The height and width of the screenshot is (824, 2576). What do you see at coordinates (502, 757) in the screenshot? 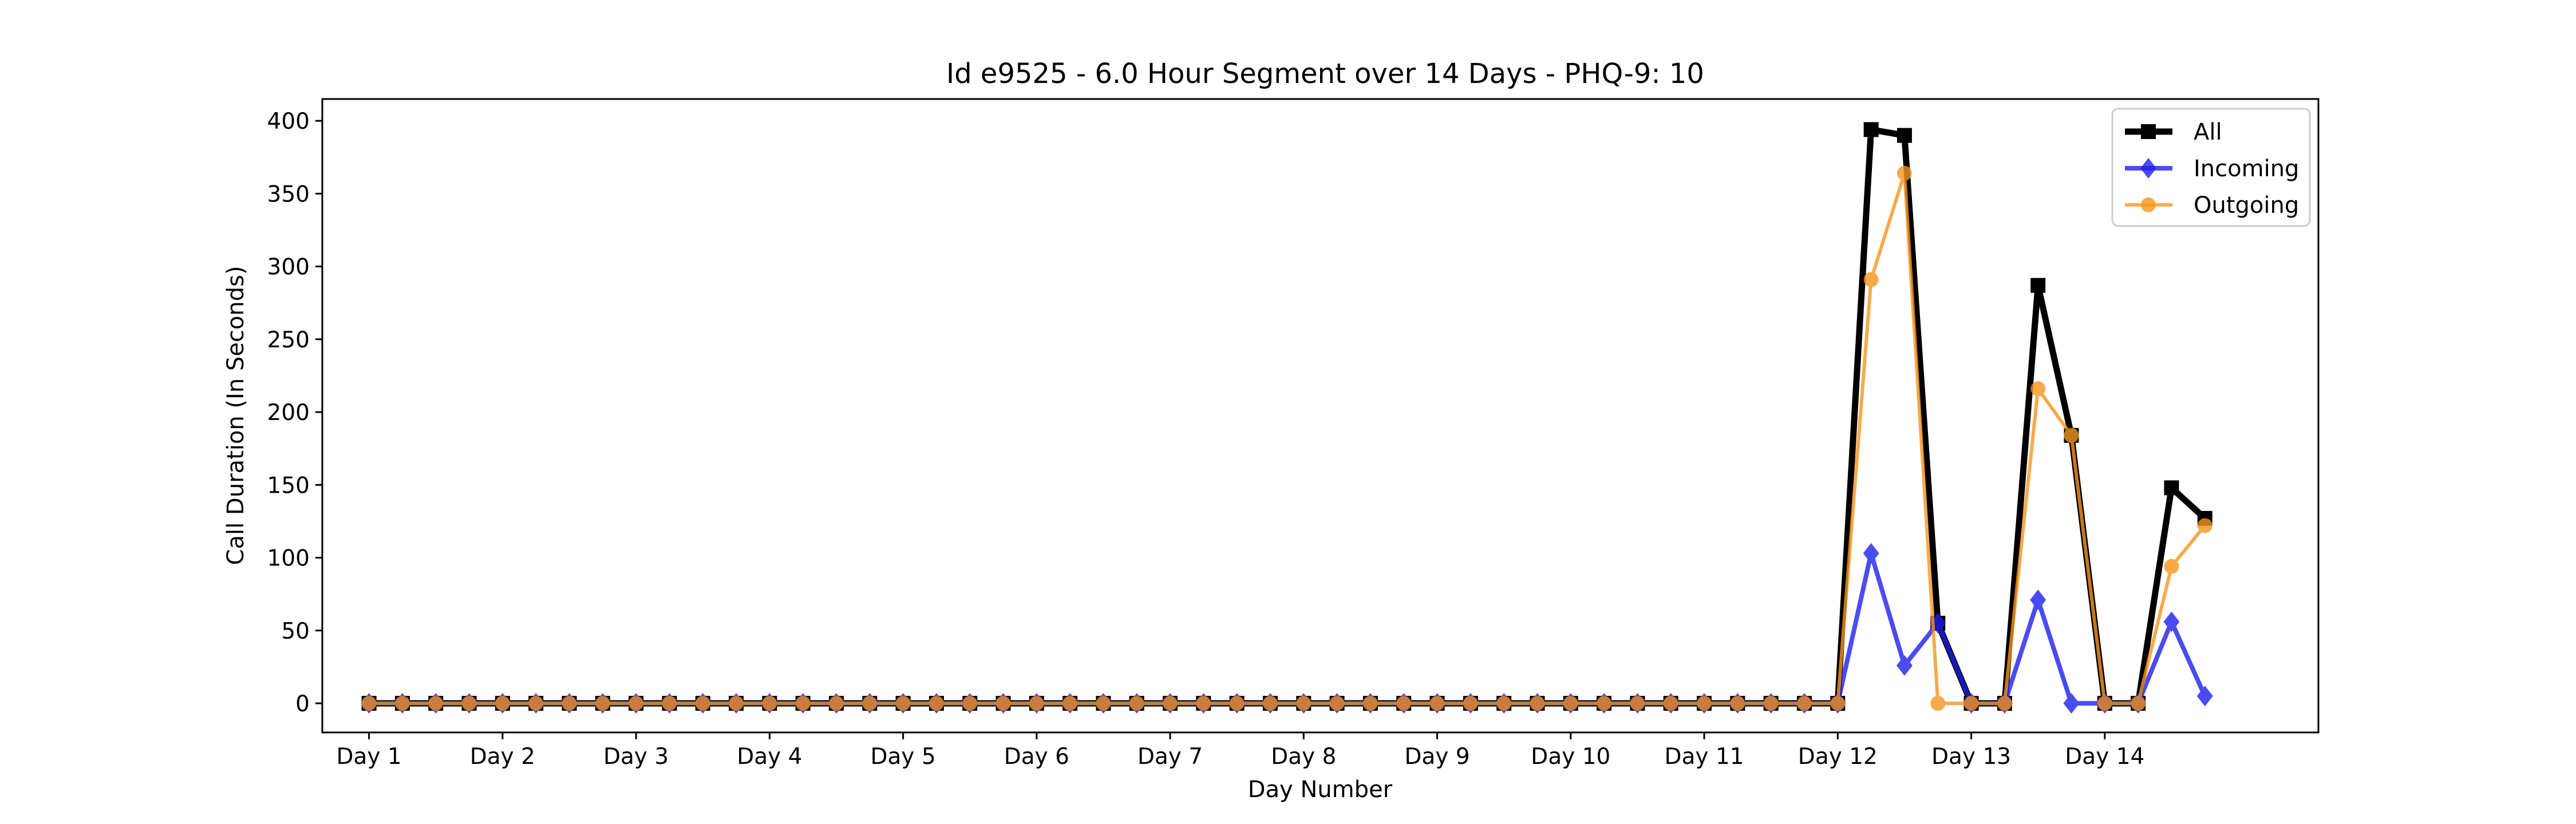
I see `x-tick-label: Day 2` at bounding box center [502, 757].